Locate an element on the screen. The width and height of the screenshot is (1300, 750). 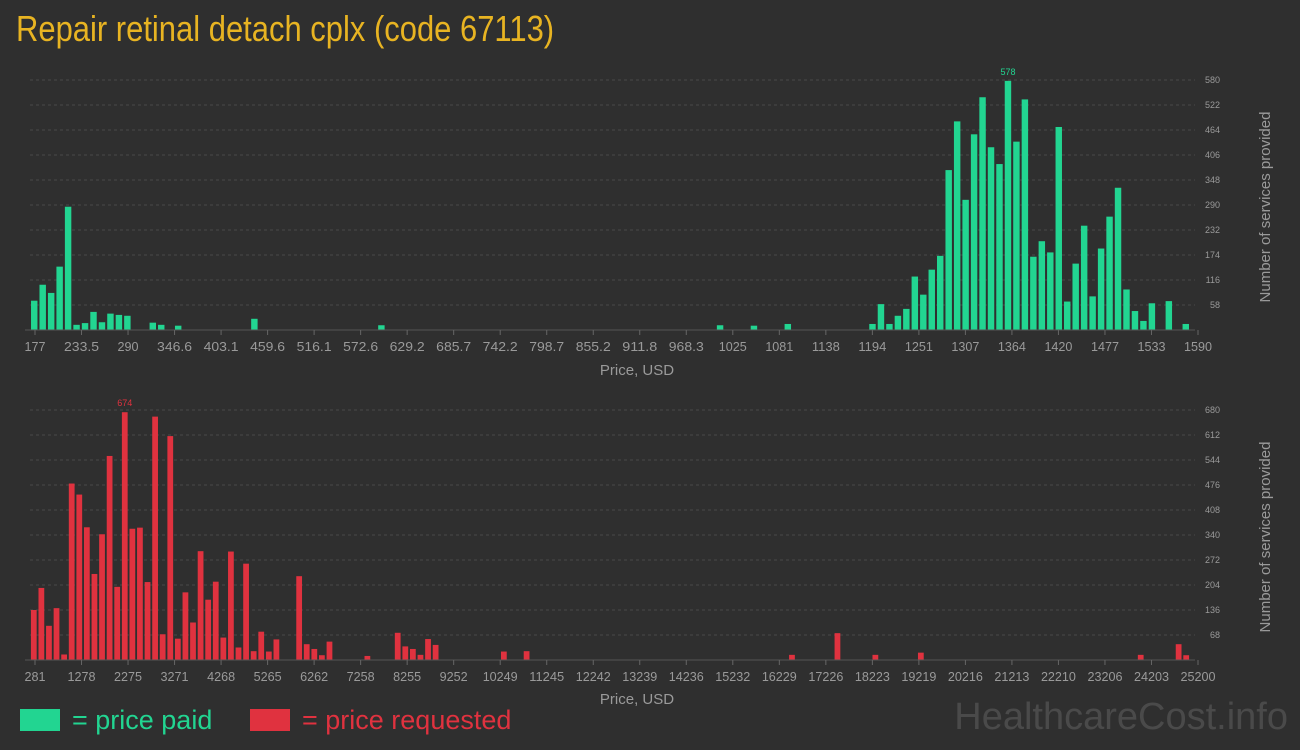
legend-price-requested: = price requested is located at coordinates (380, 720).